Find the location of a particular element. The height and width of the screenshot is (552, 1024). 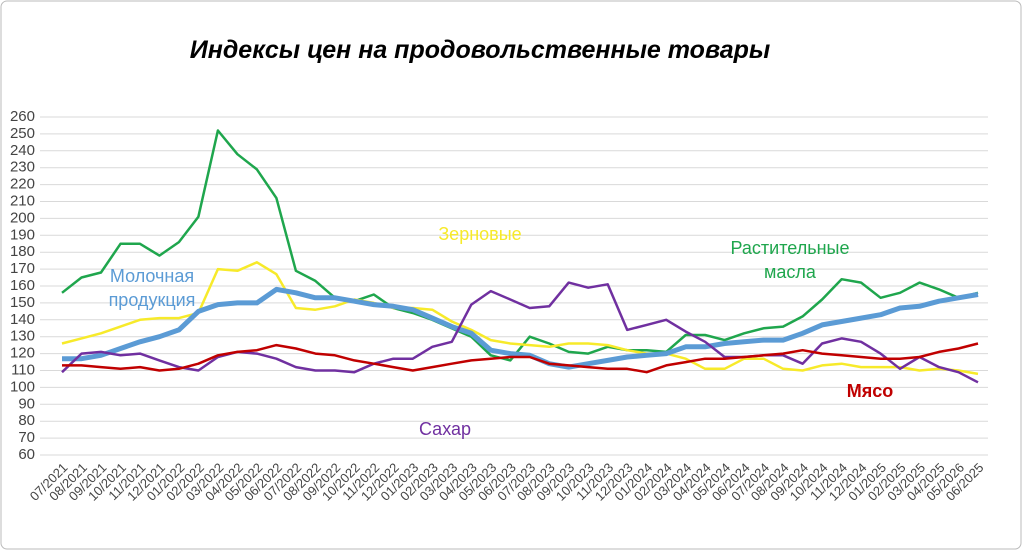

y-tick-label: 100 is located at coordinates (22, 386).